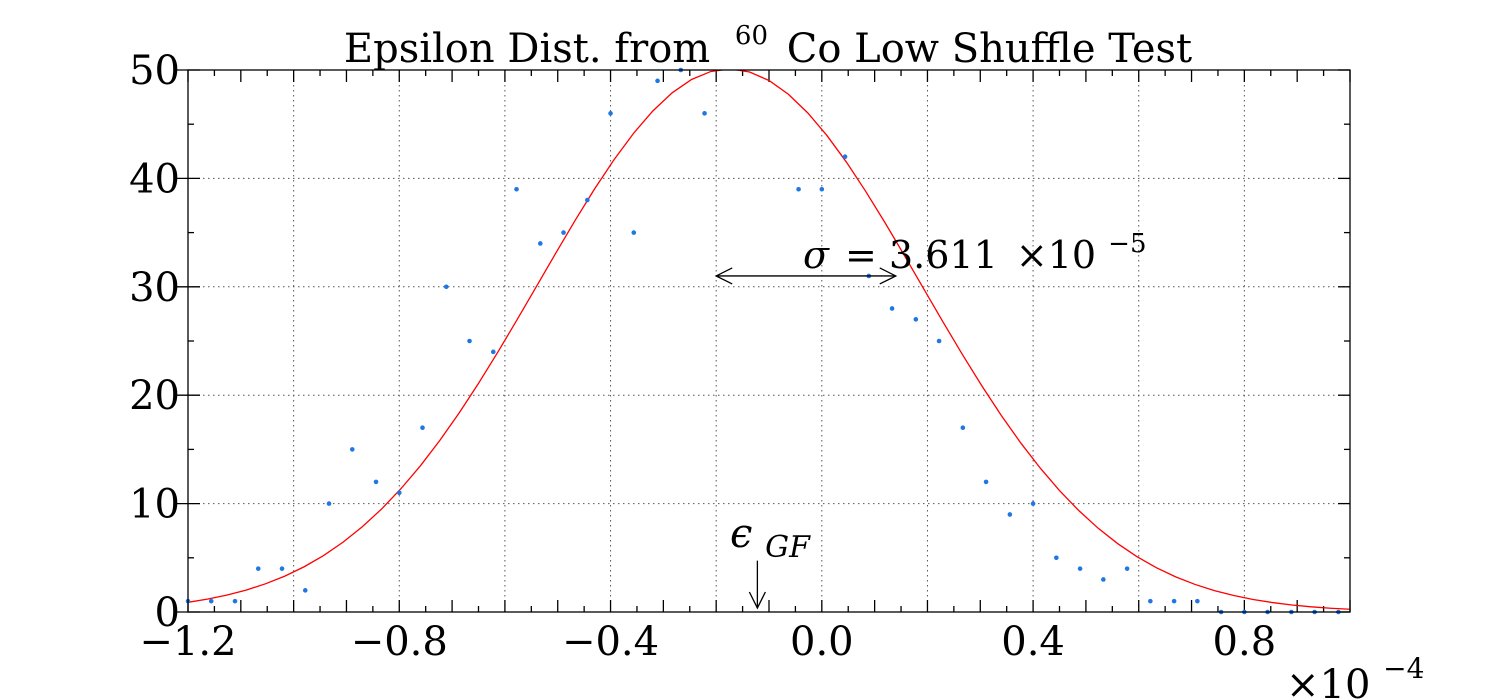 This screenshot has width=1500, height=700. I want to click on y-tick-label: 40, so click(154, 179).